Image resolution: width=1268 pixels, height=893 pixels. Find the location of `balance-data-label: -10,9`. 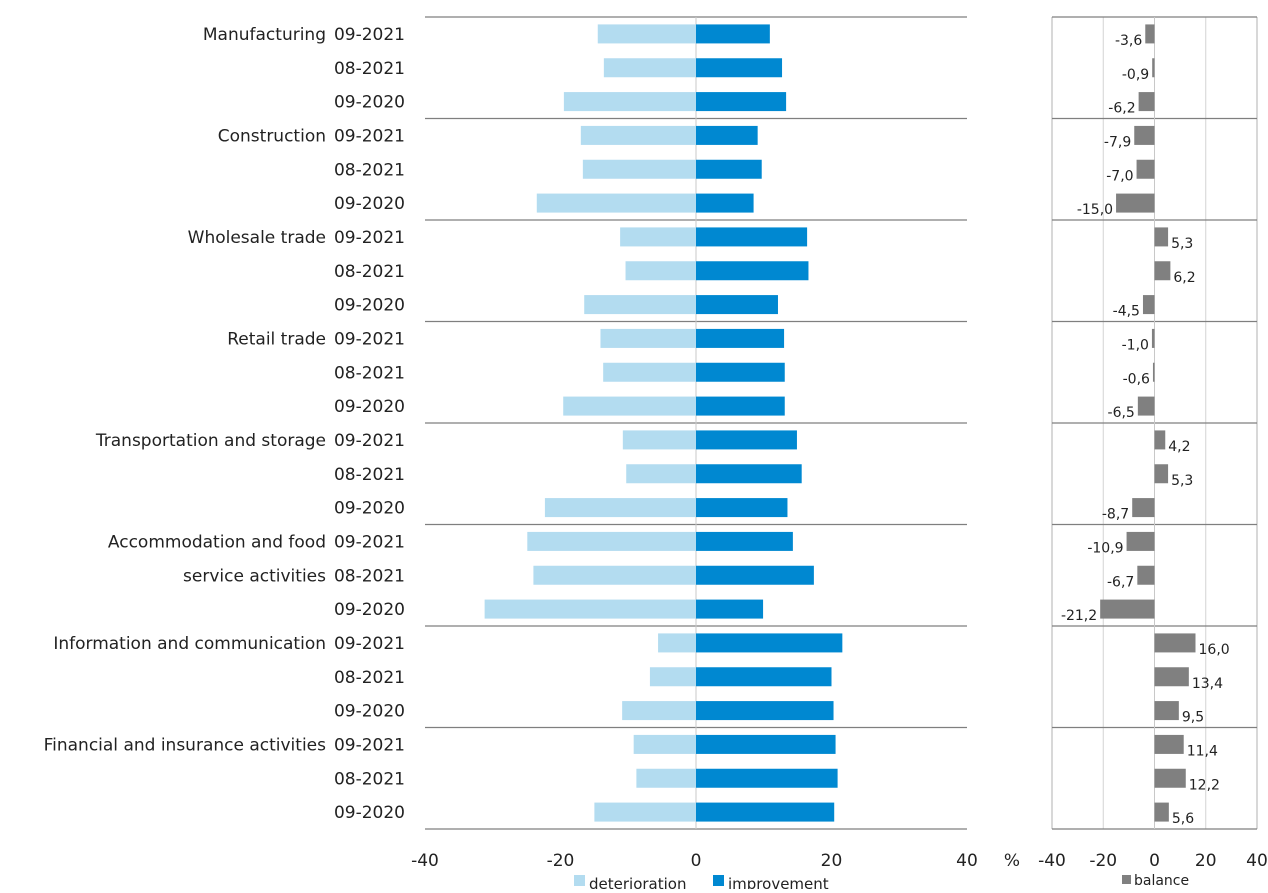

balance-data-label: -10,9 is located at coordinates (1105, 548).